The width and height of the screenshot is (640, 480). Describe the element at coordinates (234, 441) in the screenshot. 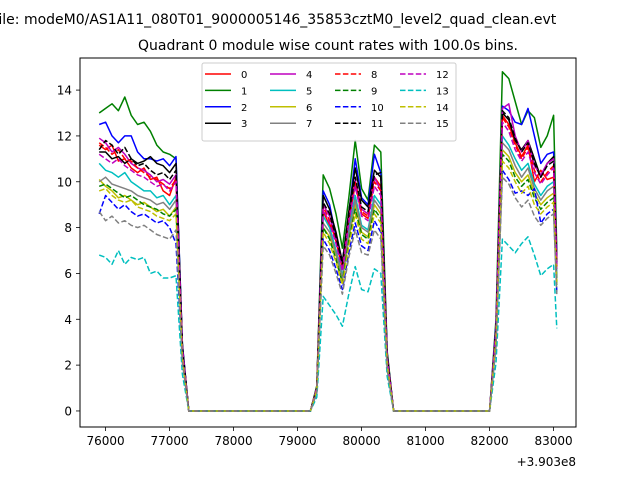

I see `x-tick-label: 78000` at that location.